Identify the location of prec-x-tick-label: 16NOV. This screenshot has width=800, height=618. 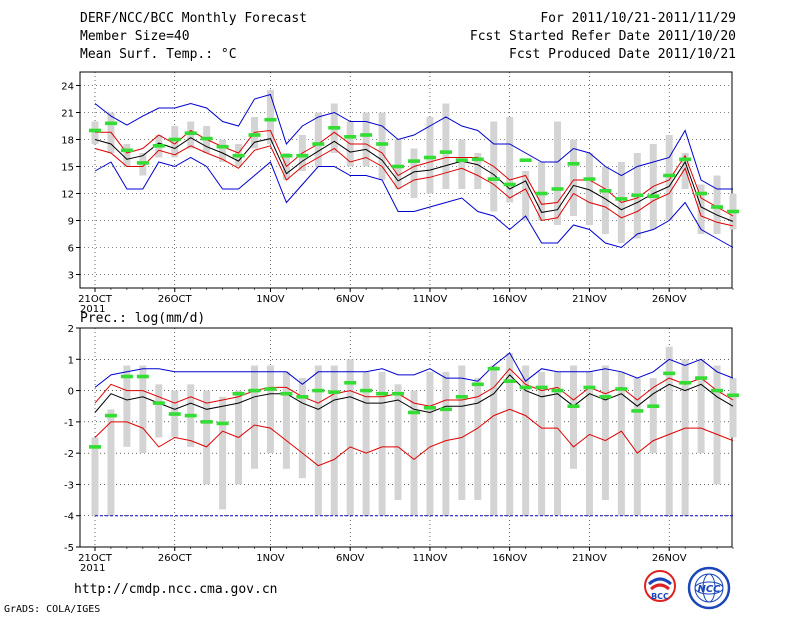
(509, 558).